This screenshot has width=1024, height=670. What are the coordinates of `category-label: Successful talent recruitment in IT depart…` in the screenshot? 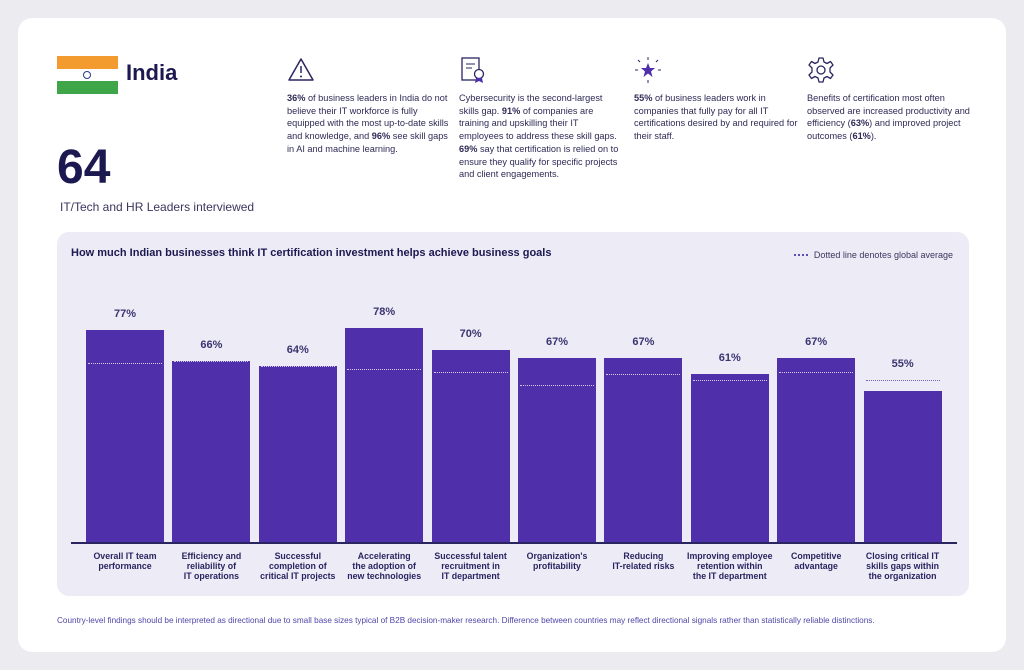 It's located at (470, 566).